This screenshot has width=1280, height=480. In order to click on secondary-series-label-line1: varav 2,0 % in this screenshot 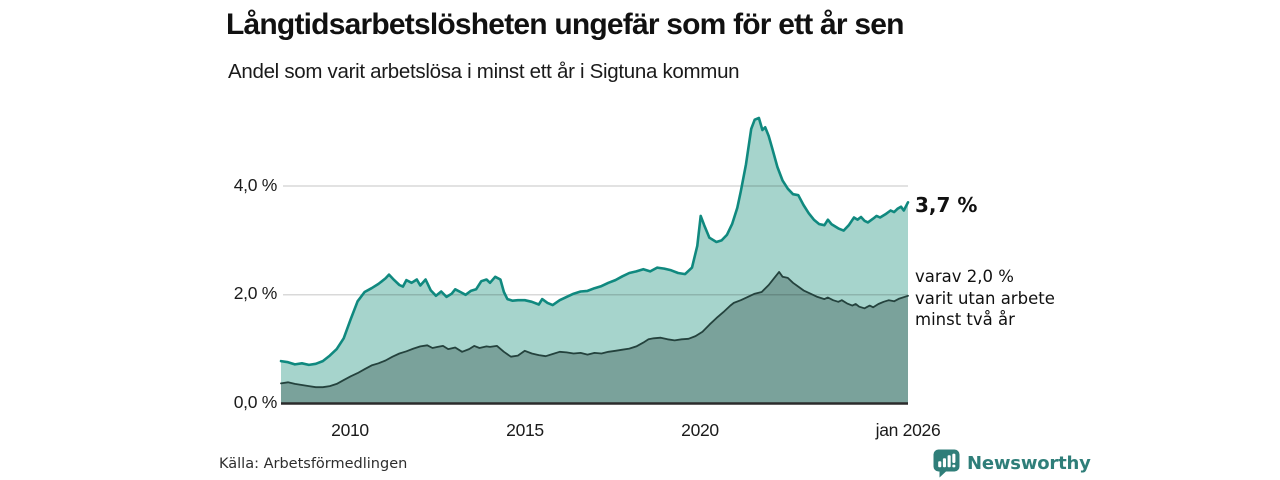, I will do `click(964, 276)`.